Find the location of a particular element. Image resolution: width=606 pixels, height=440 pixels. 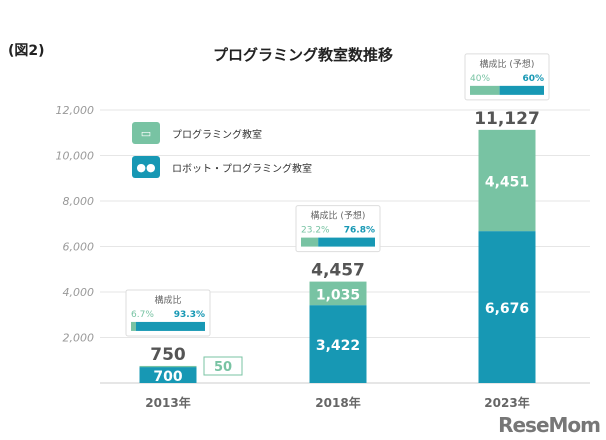

robot-icon: ●● is located at coordinates (146, 167).